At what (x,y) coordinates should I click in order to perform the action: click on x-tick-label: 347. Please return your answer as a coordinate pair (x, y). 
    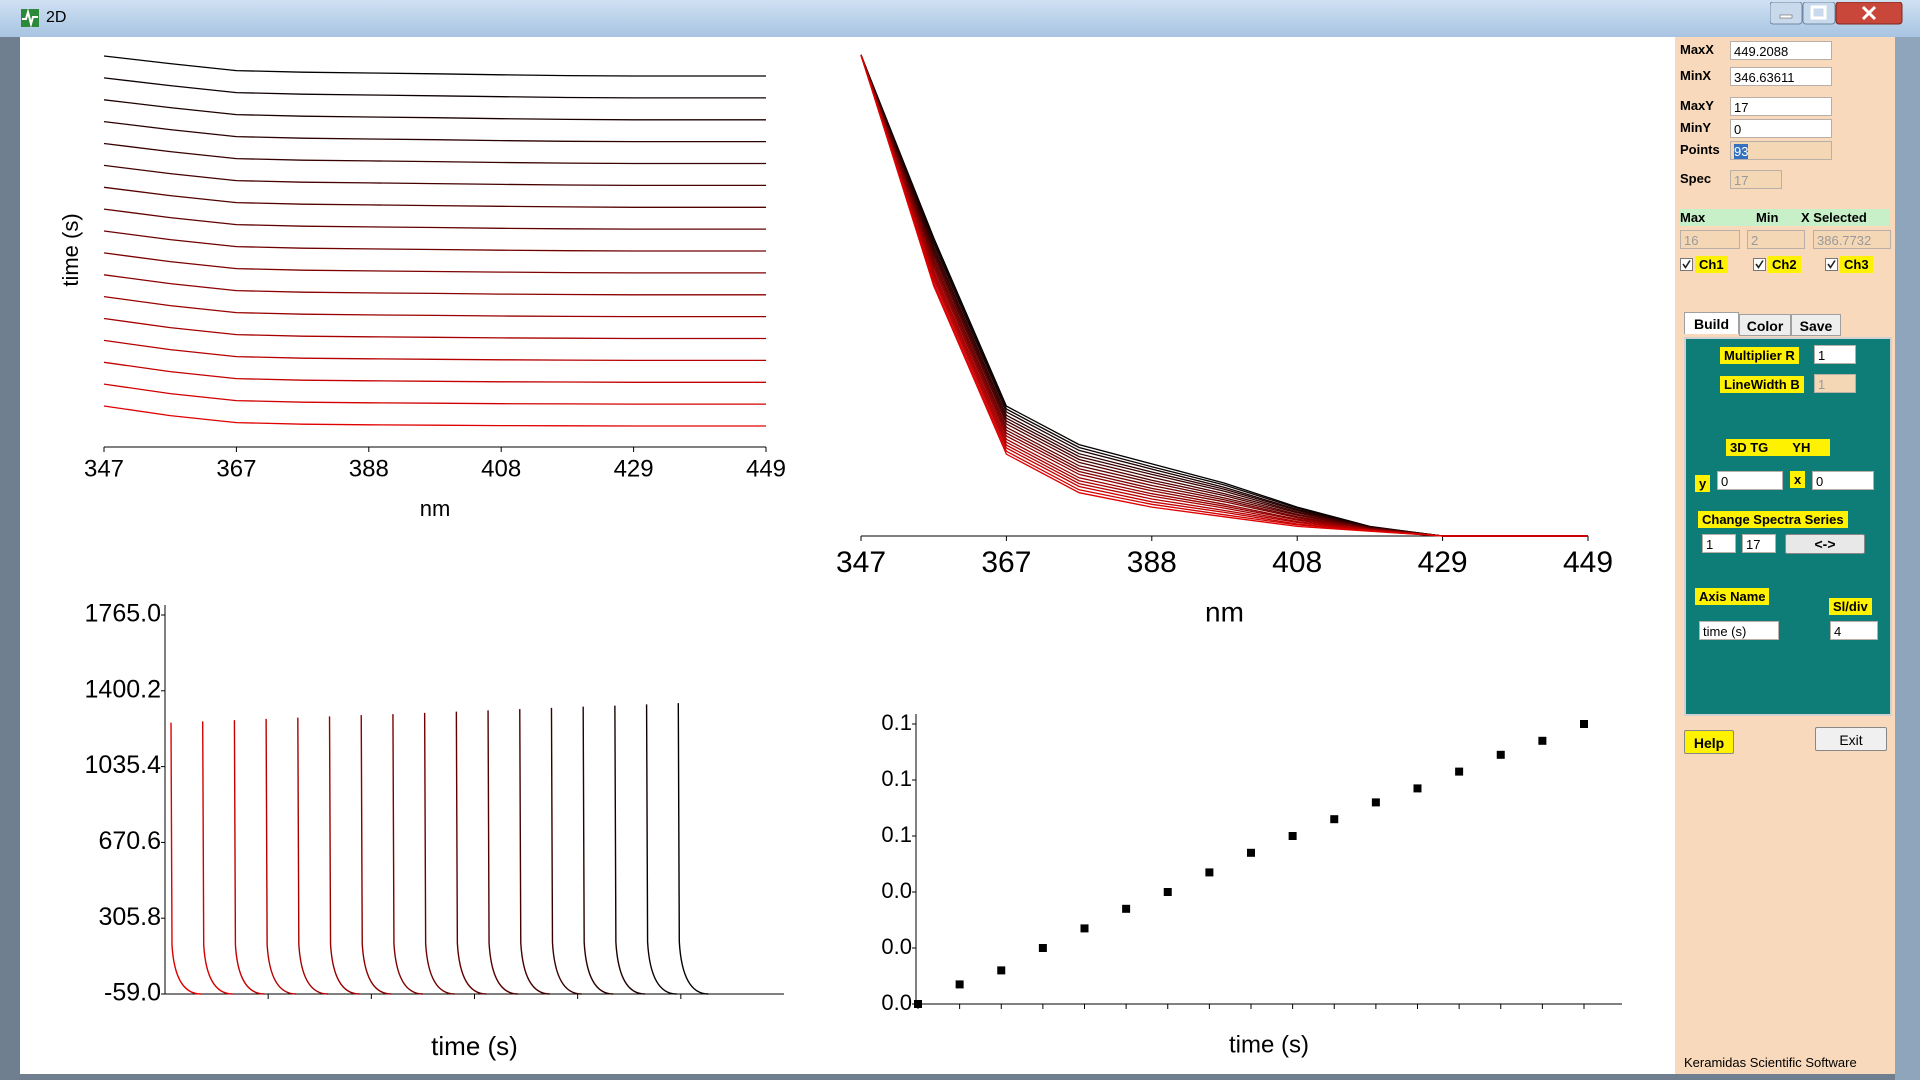
    Looking at the image, I should click on (861, 562).